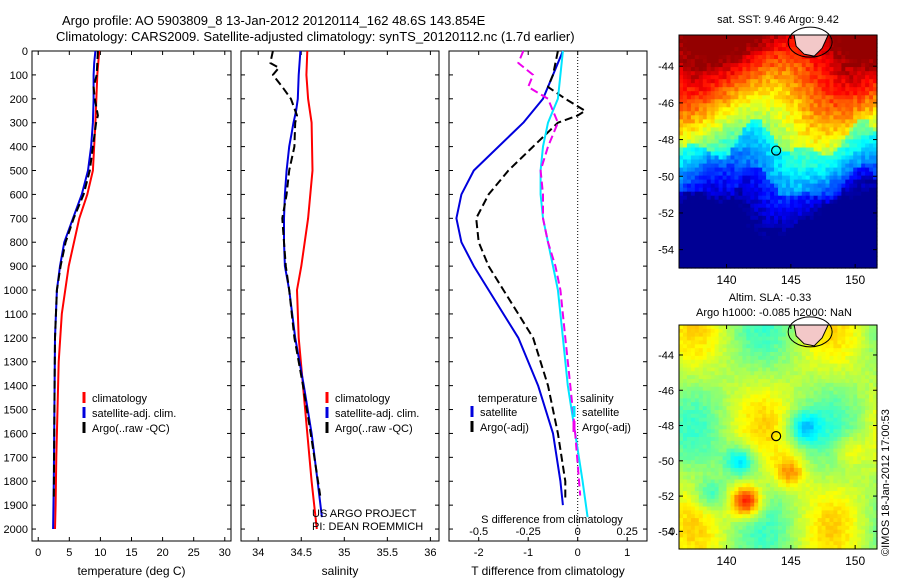  I want to click on legend-label: climatology, so click(363, 399).